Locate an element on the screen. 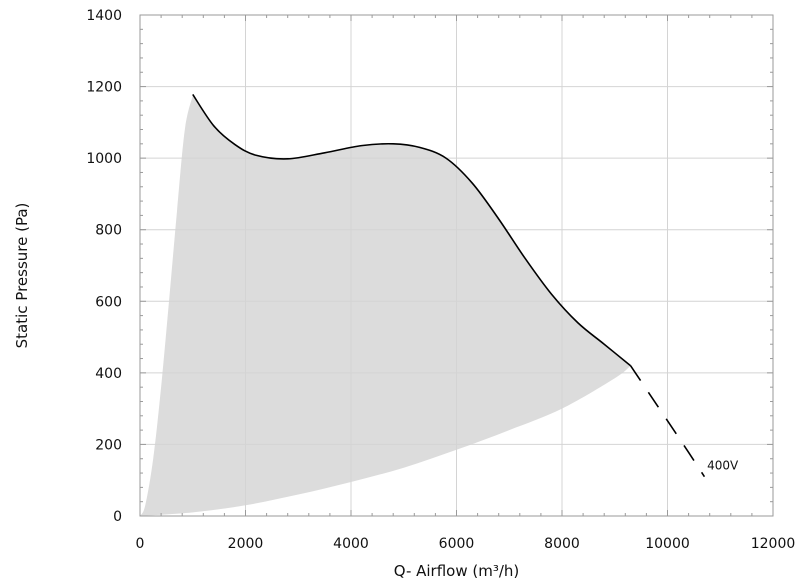 Image resolution: width=800 pixels, height=585 pixels. x-tick-label: 12000 is located at coordinates (773, 544).